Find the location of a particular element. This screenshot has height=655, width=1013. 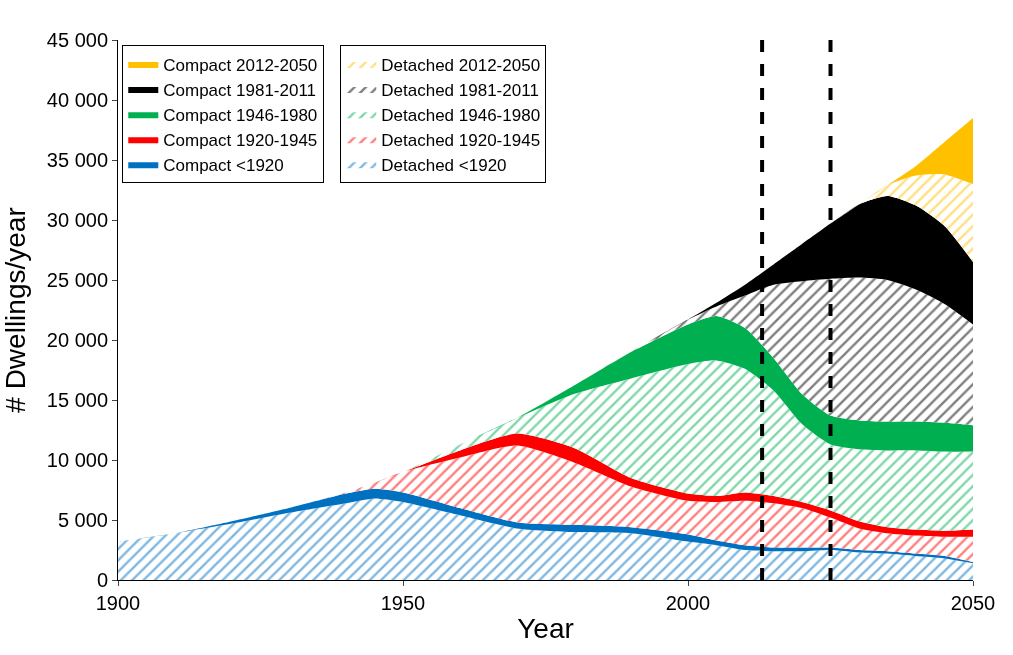

y-tick-label: 35 000 is located at coordinates (77, 160).